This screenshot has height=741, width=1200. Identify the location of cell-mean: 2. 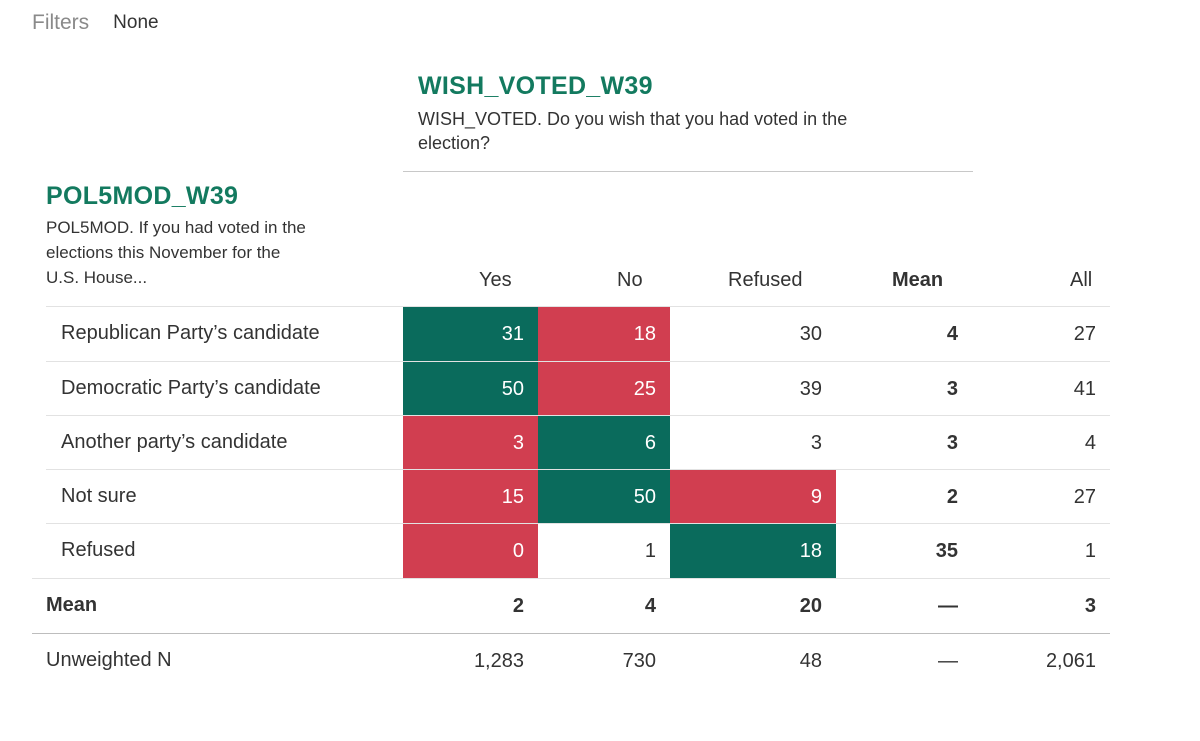
(952, 497).